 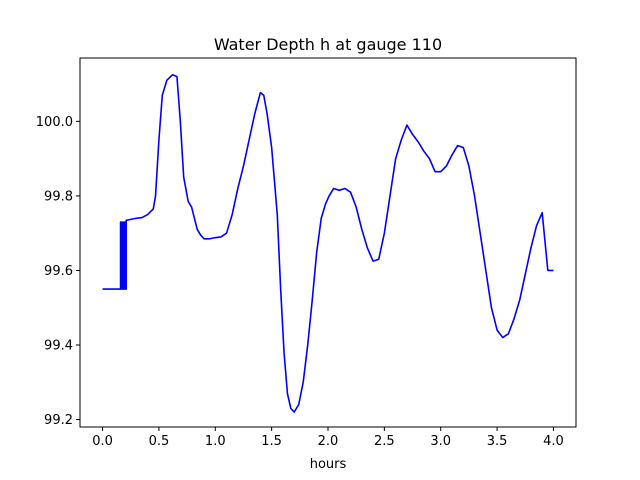 I want to click on x-tick-label: 0.0, so click(x=102, y=441).